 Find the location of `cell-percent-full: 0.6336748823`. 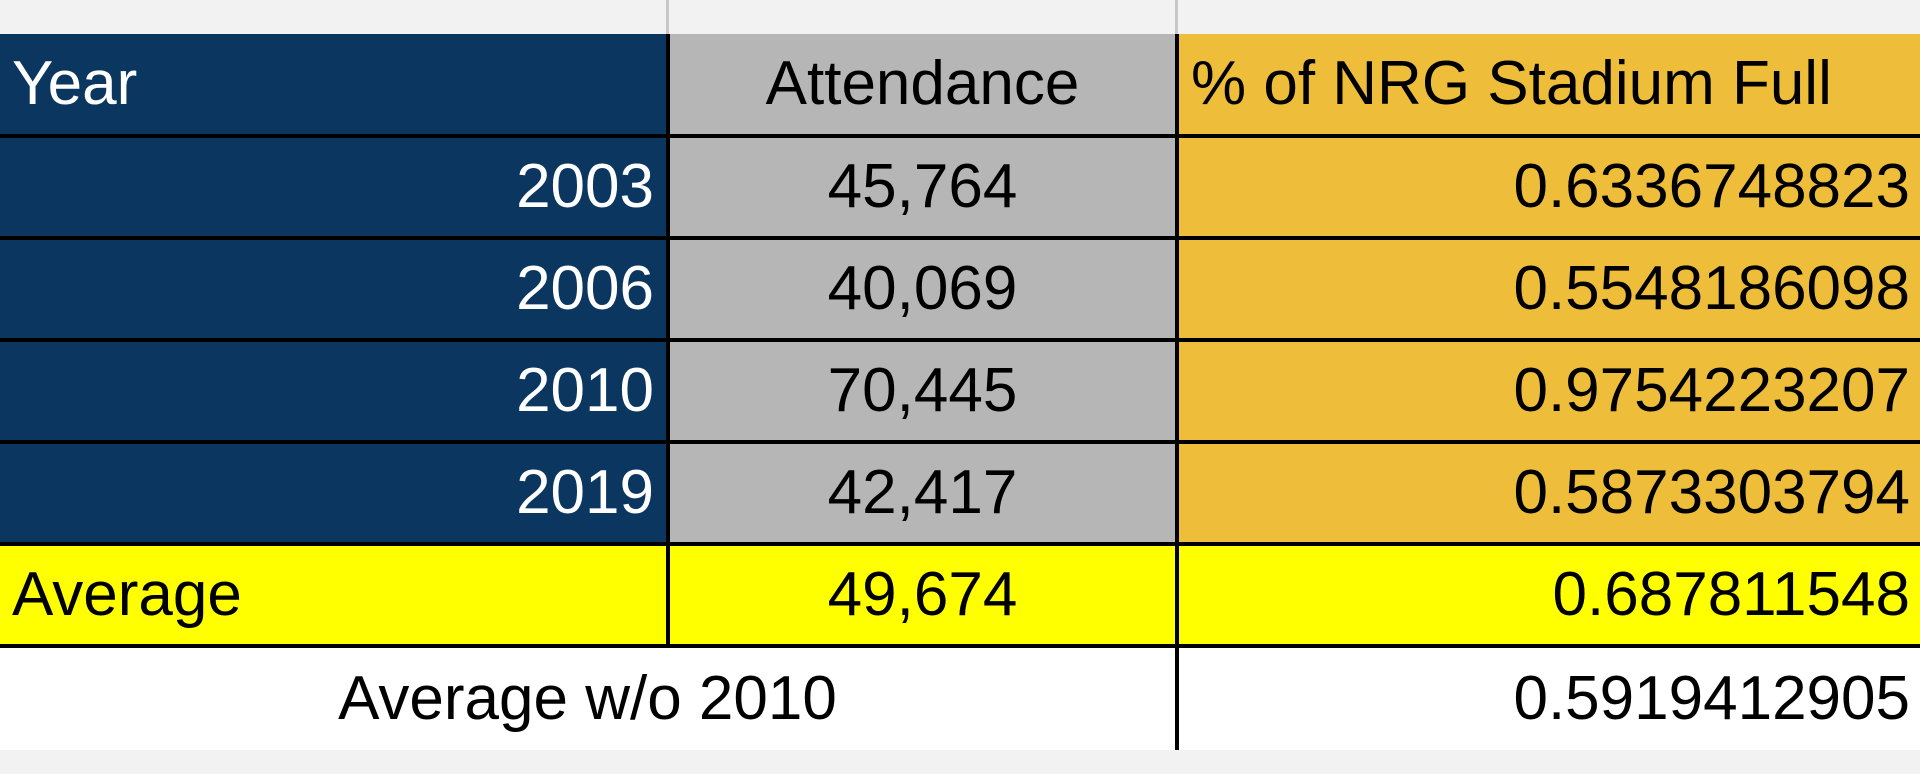

cell-percent-full: 0.6336748823 is located at coordinates (1547, 187).